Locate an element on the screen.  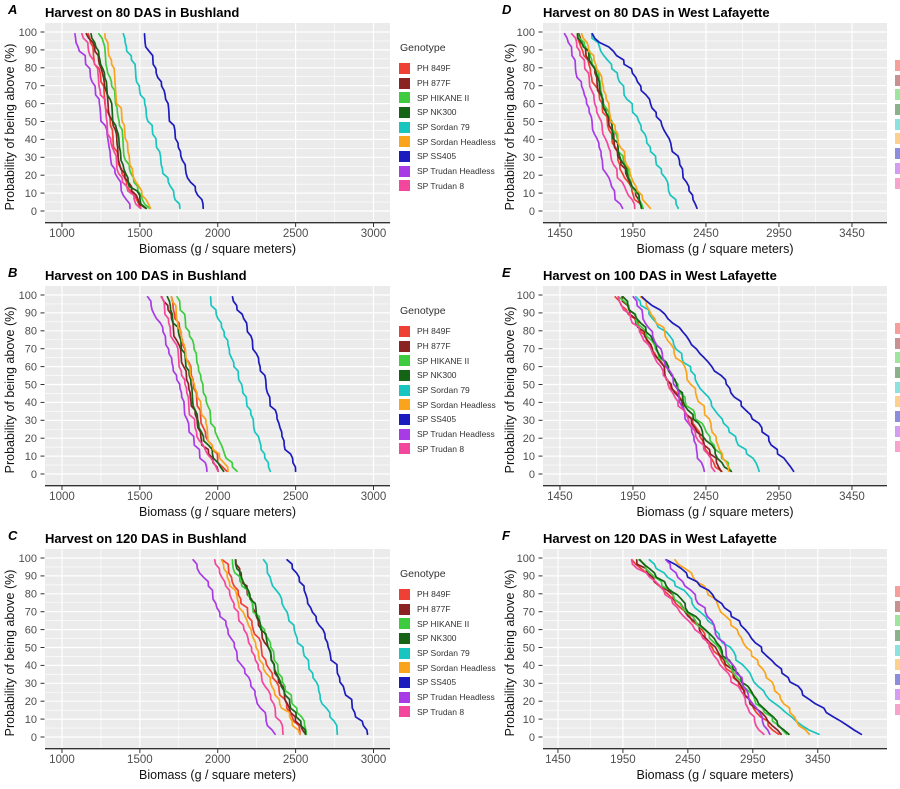
x-tick-label: 2500 is located at coordinates (296, 497).